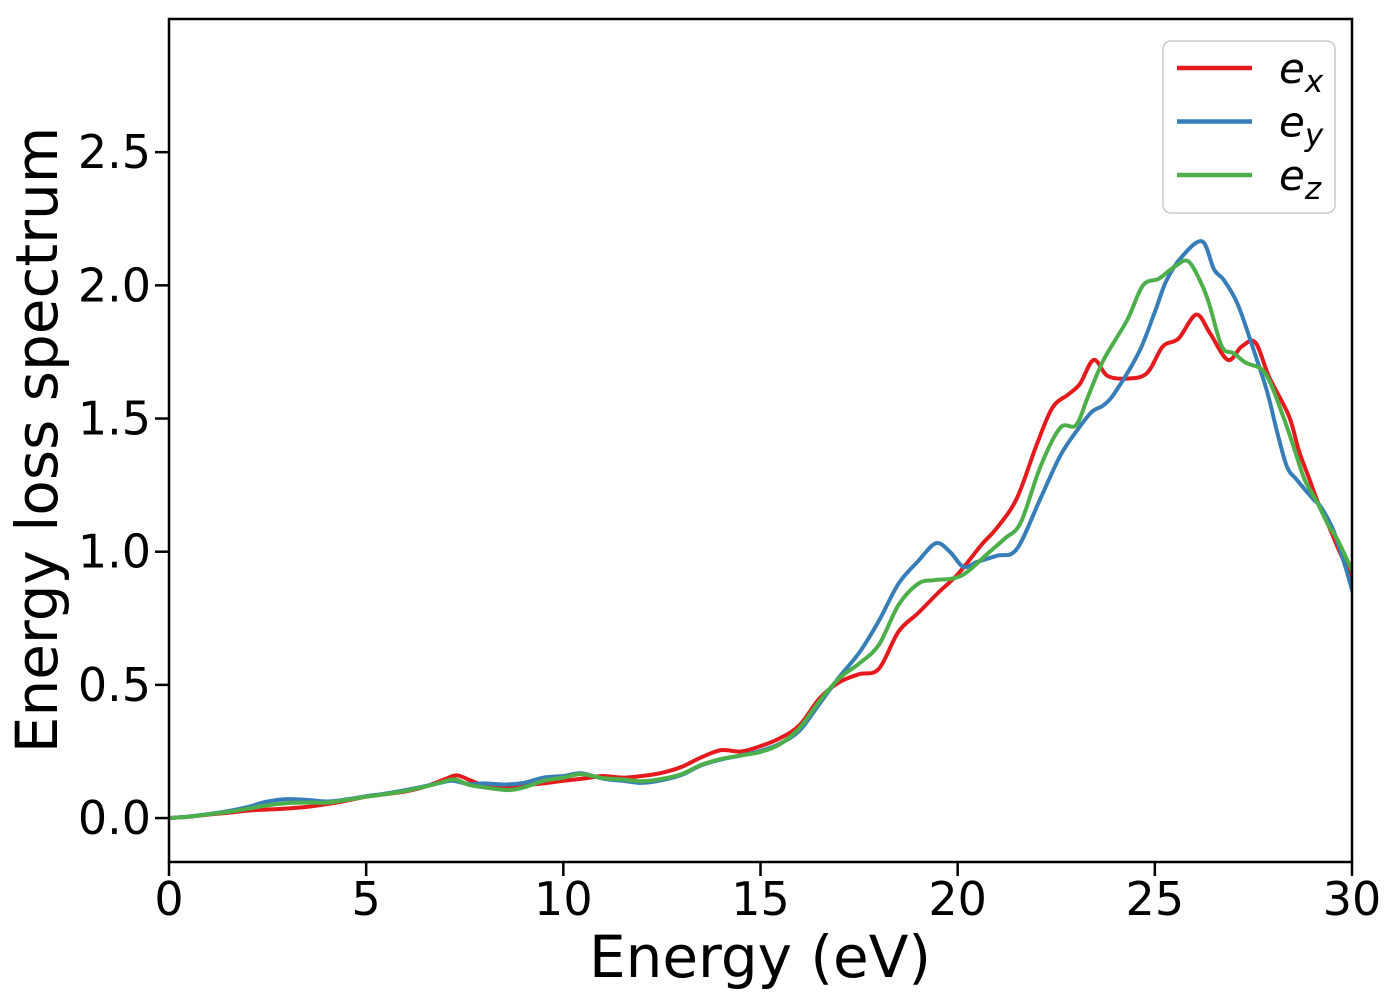  What do you see at coordinates (1300, 179) in the screenshot?
I see `legend-label-ez: ez` at bounding box center [1300, 179].